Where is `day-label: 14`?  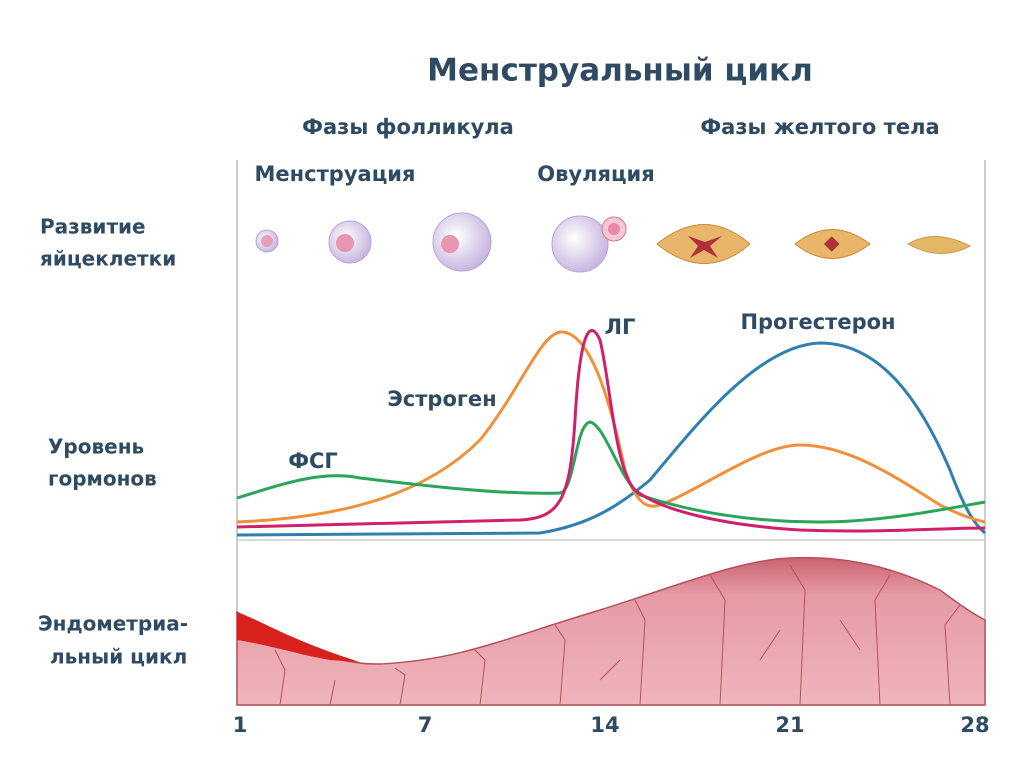
day-label: 14 is located at coordinates (604, 725).